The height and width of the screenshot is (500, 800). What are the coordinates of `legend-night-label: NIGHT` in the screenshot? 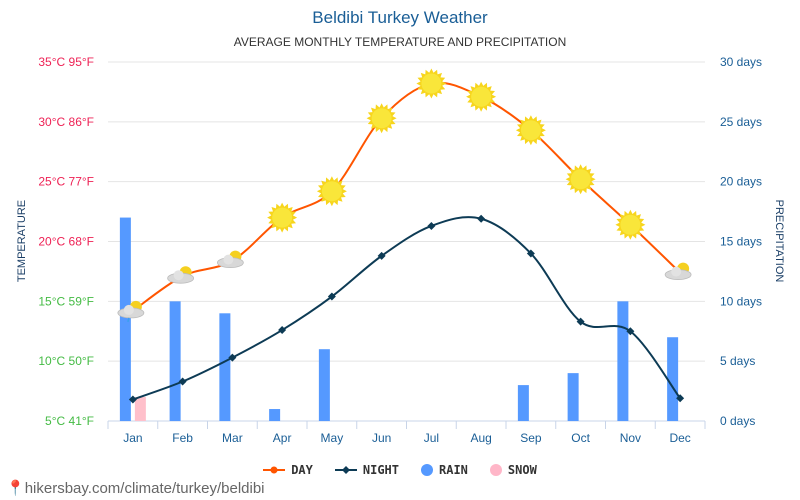 It's located at (380, 470).